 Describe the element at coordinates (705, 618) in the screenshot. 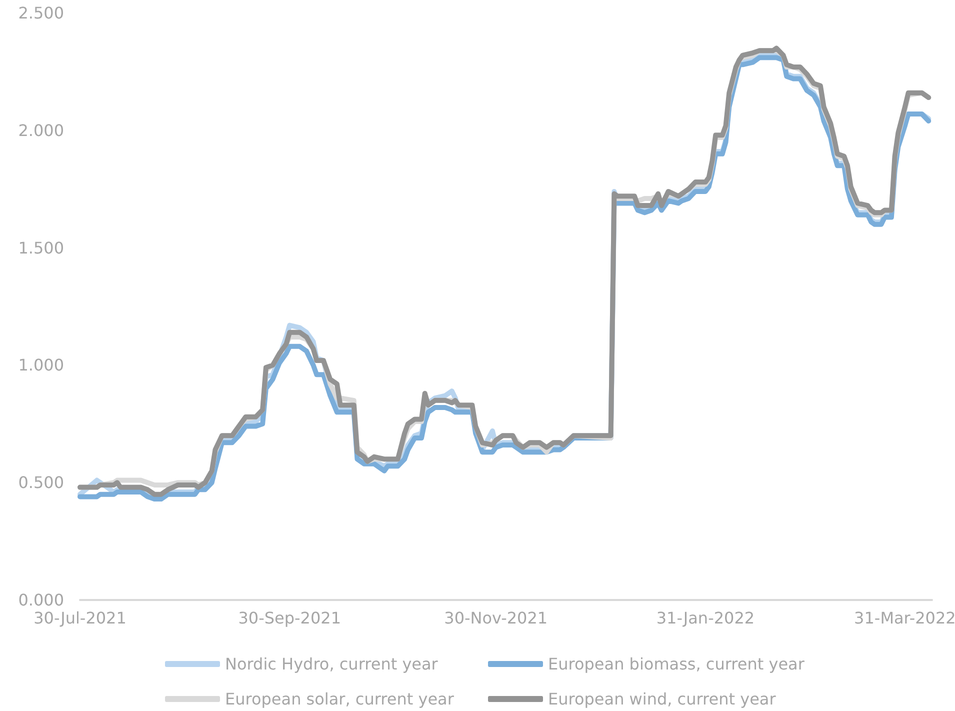

I see `x-tick-label: 31-Jan-2022` at that location.